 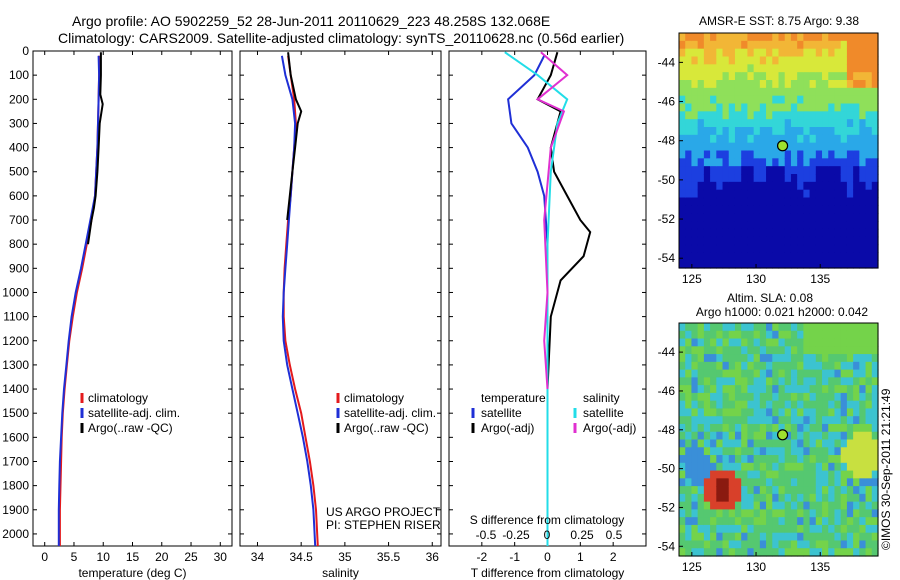 I want to click on sst_map-y-tick-label: -54, so click(x=667, y=258).